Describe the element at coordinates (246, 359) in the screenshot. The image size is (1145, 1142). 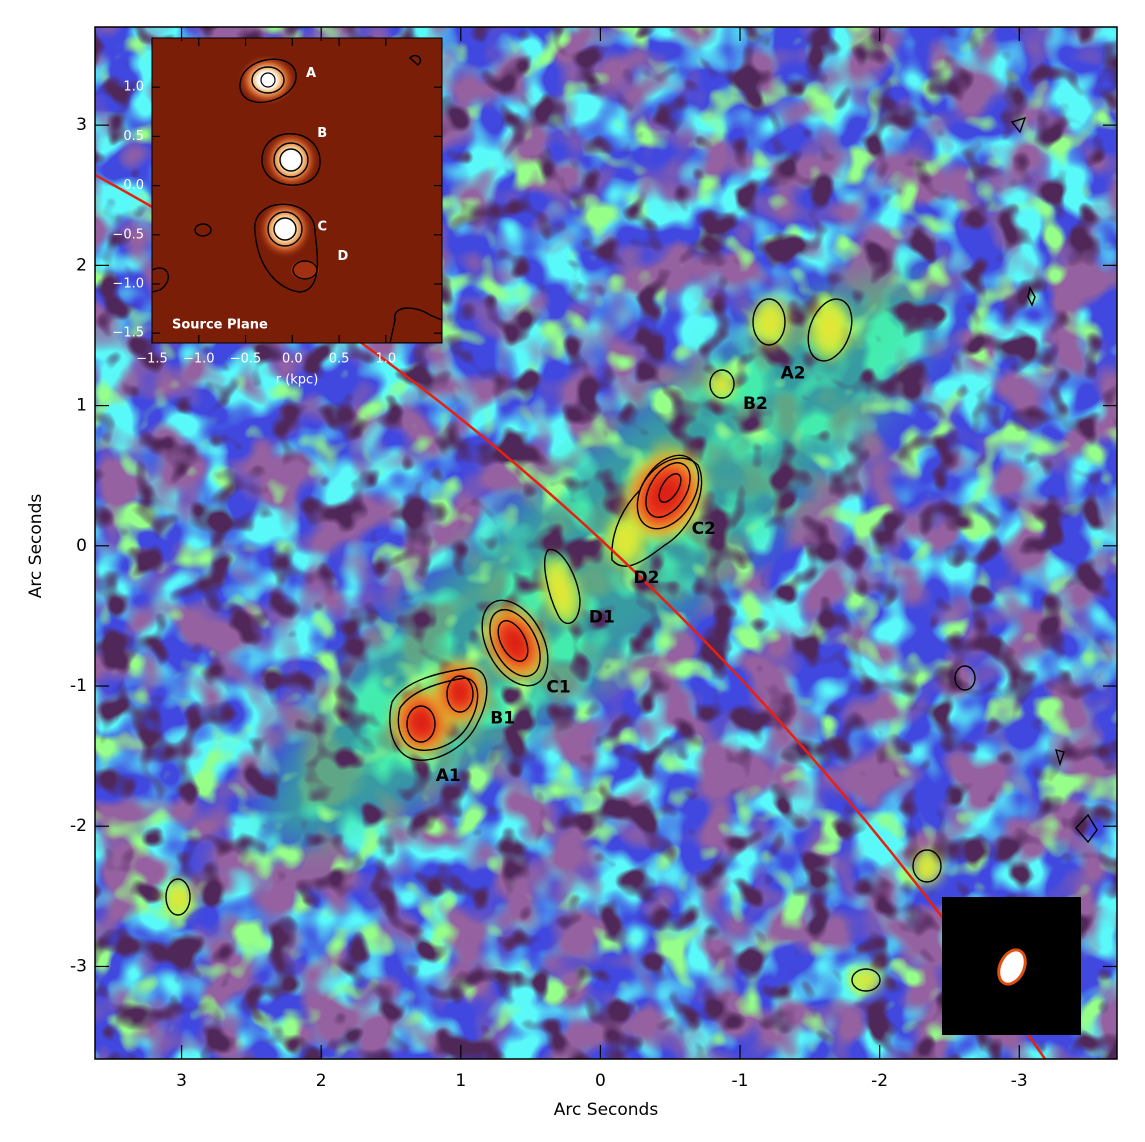
I see `x-tick-label: −0.5` at that location.